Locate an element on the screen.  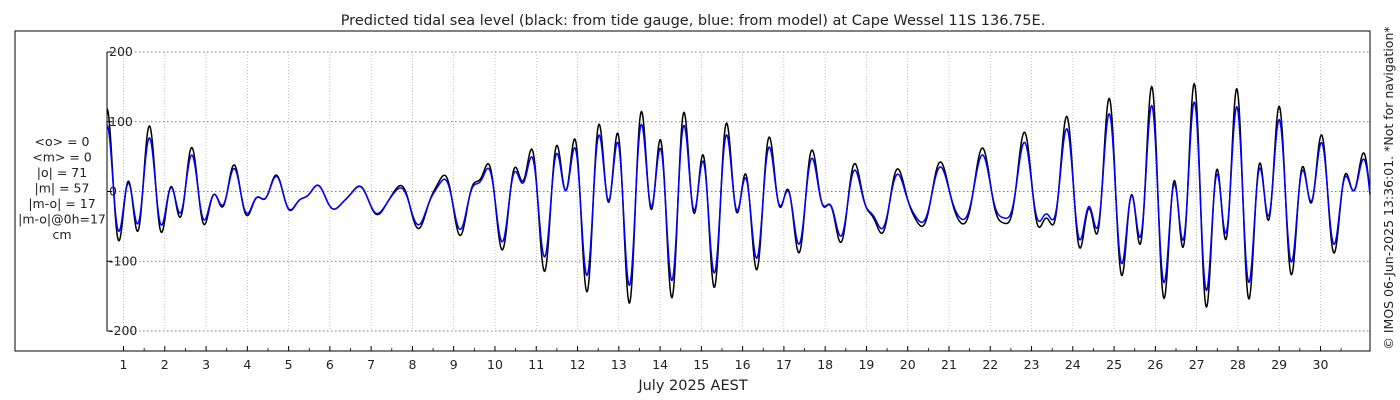
stat-line: |m-o|@0h=17 is located at coordinates (62, 219).